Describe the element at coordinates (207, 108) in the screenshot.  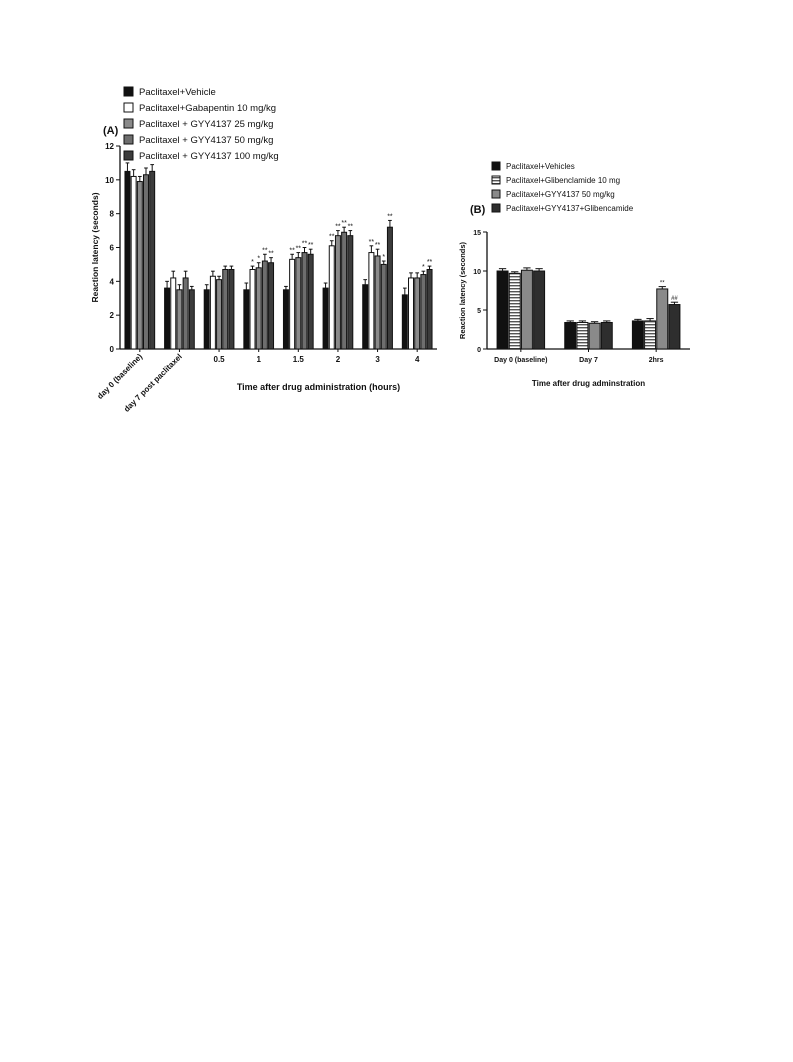
I see `legend-label: Paclitaxel+Gabapentin 10 mg/kg` at that location.